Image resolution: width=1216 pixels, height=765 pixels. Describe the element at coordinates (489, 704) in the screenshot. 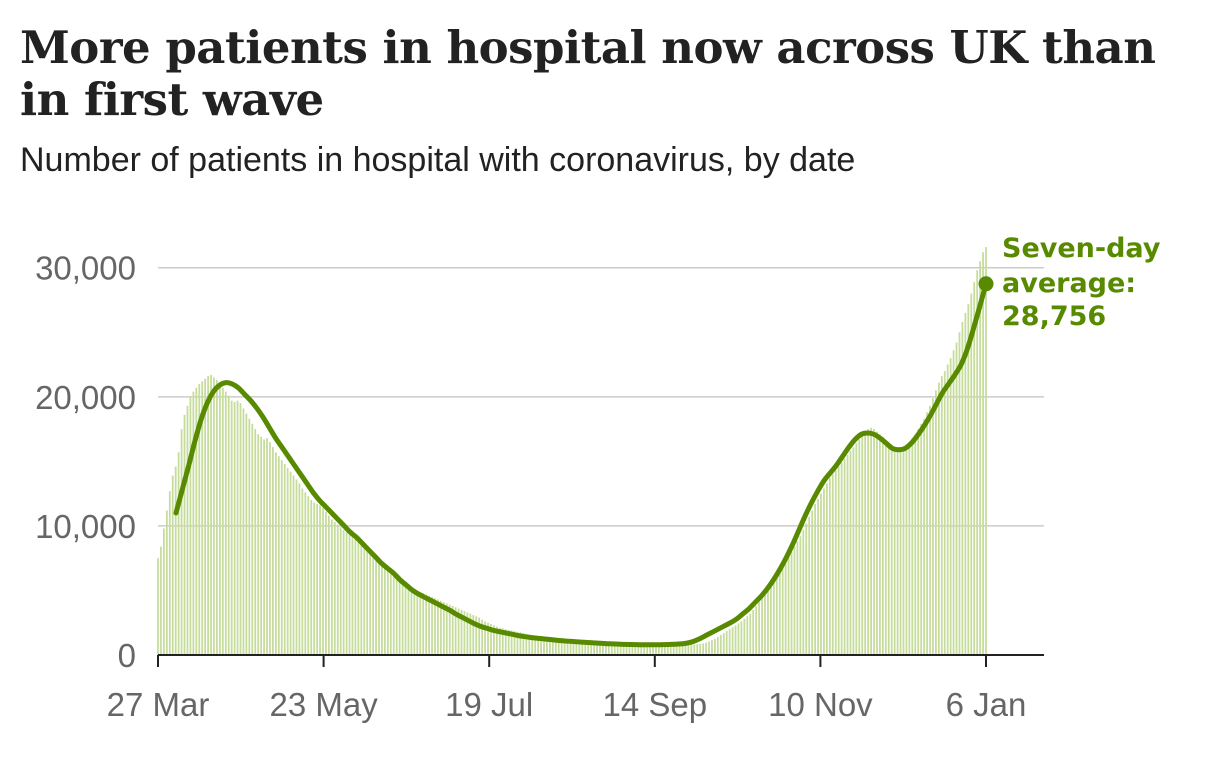

I see `x-tick-label: 19 Jul` at that location.